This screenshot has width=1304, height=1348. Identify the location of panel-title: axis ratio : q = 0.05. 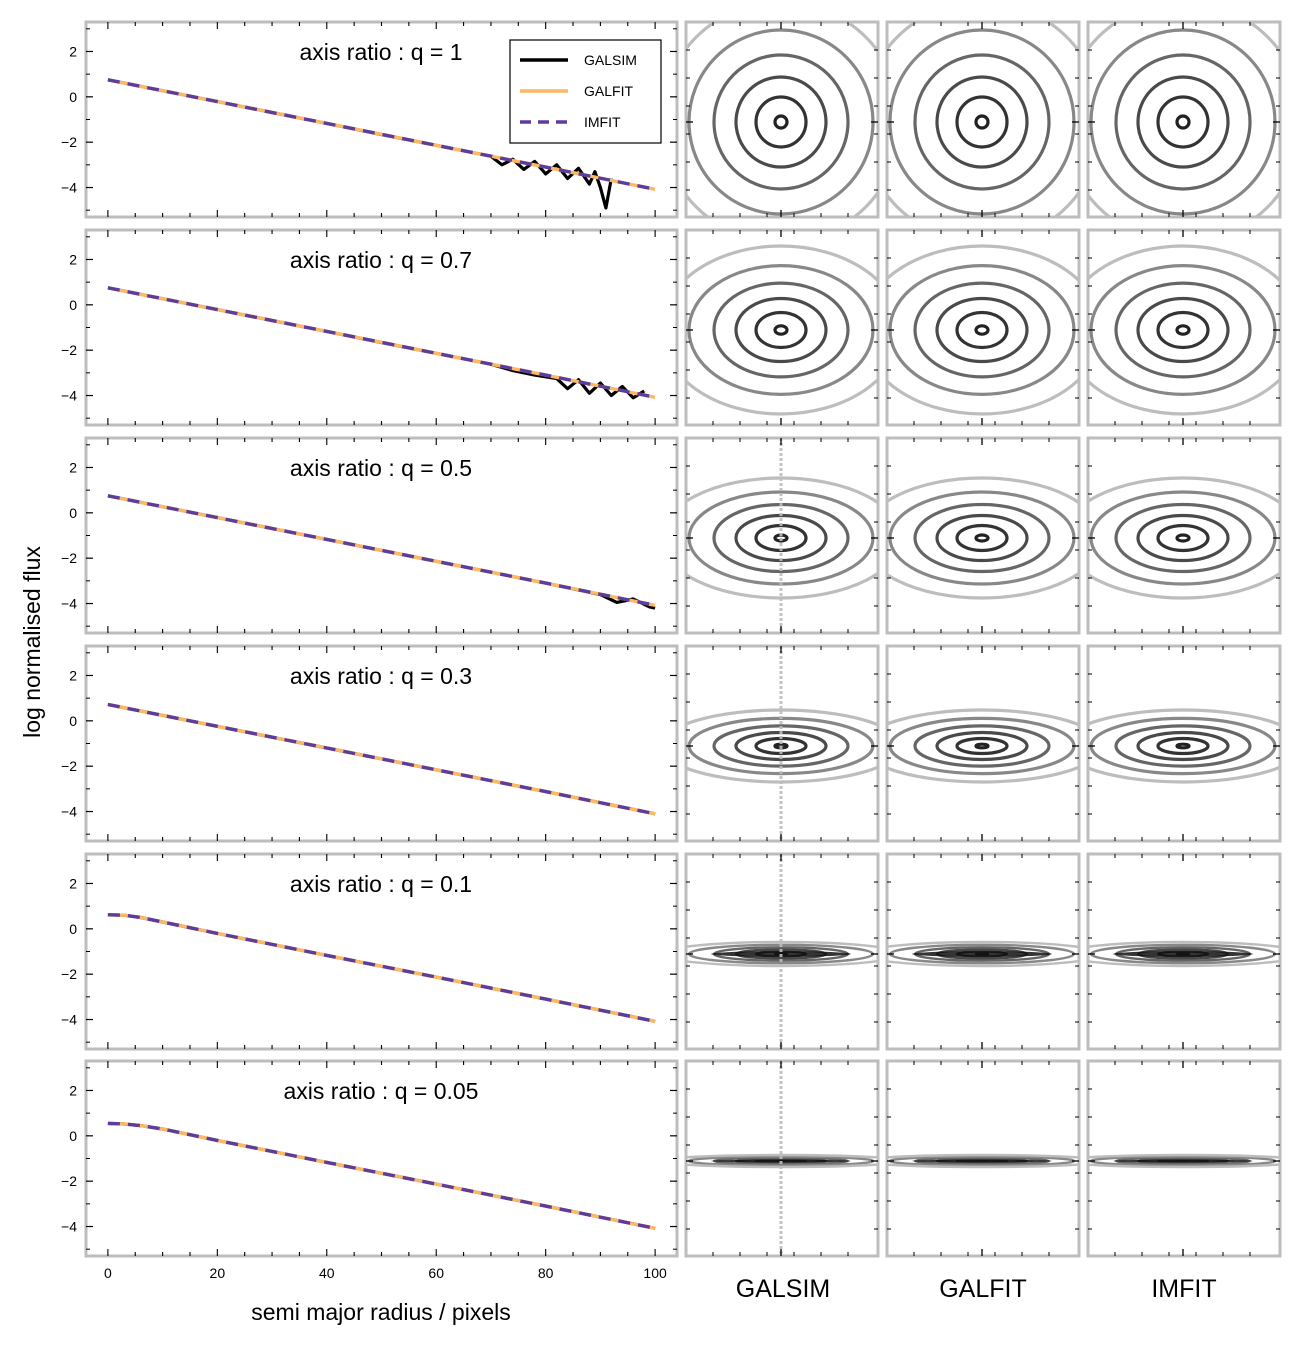
(381, 1091).